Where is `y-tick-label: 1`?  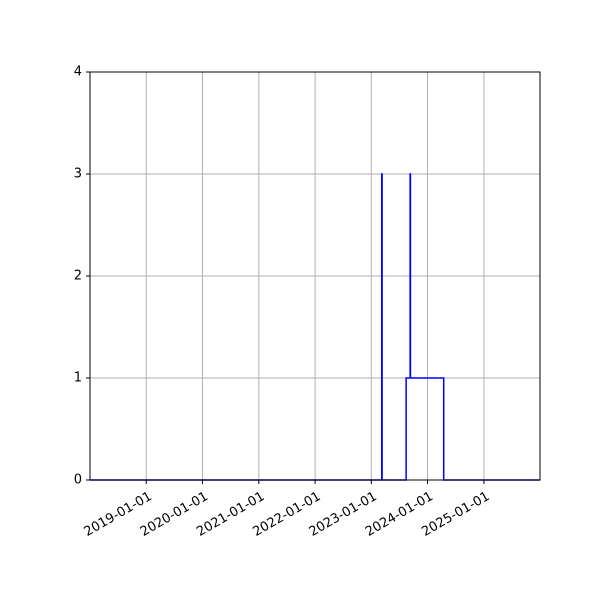 y-tick-label: 1 is located at coordinates (78, 378).